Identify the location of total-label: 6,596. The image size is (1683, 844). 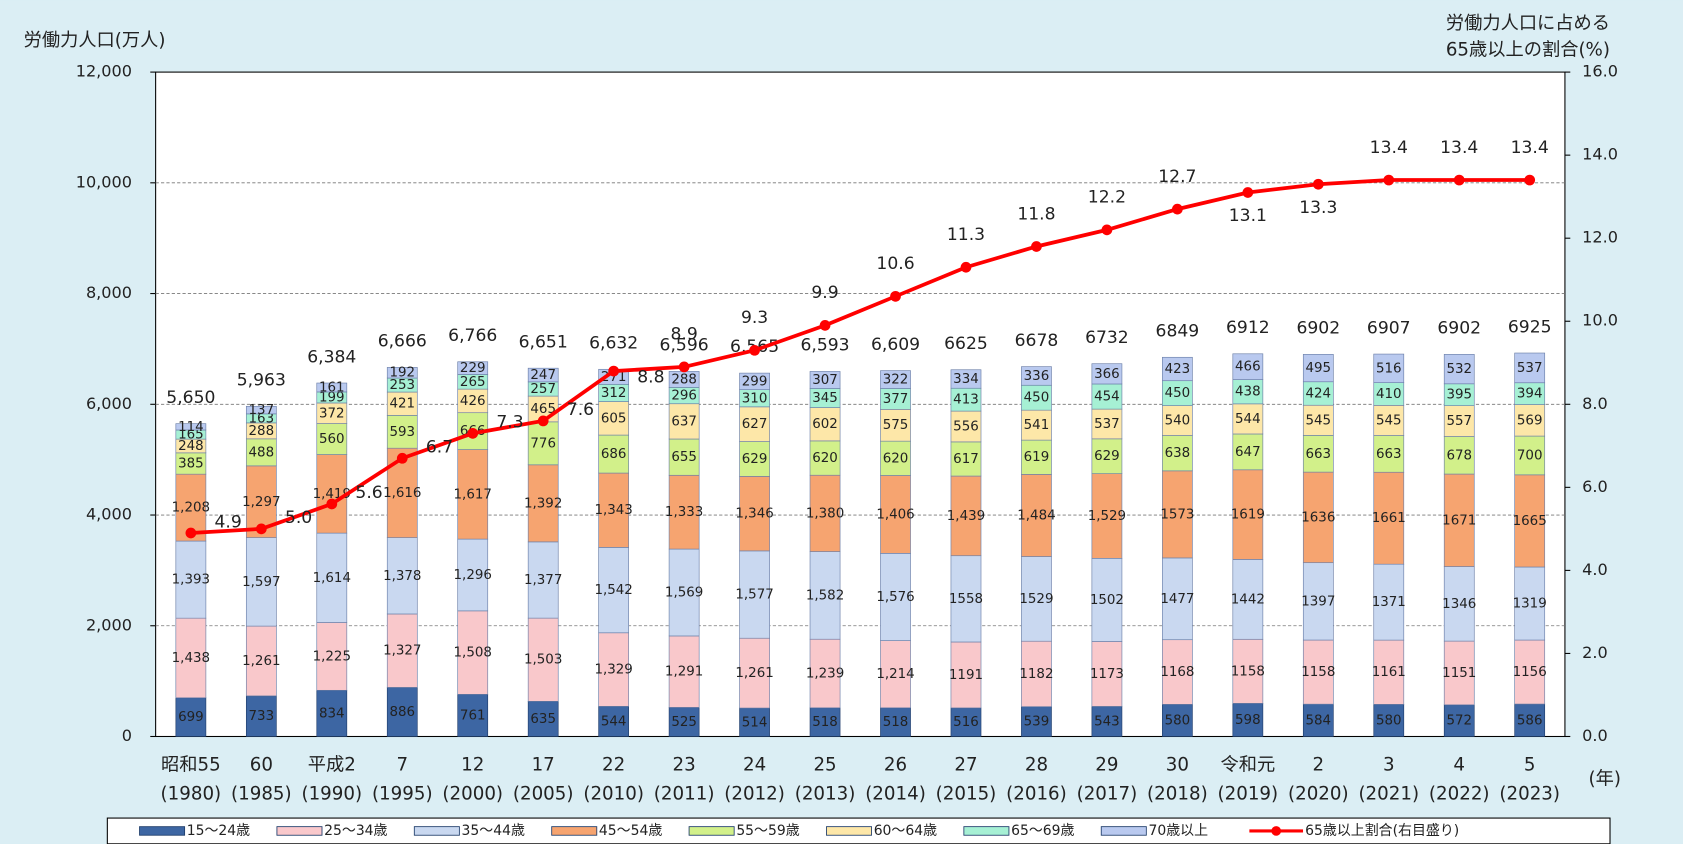
(684, 346).